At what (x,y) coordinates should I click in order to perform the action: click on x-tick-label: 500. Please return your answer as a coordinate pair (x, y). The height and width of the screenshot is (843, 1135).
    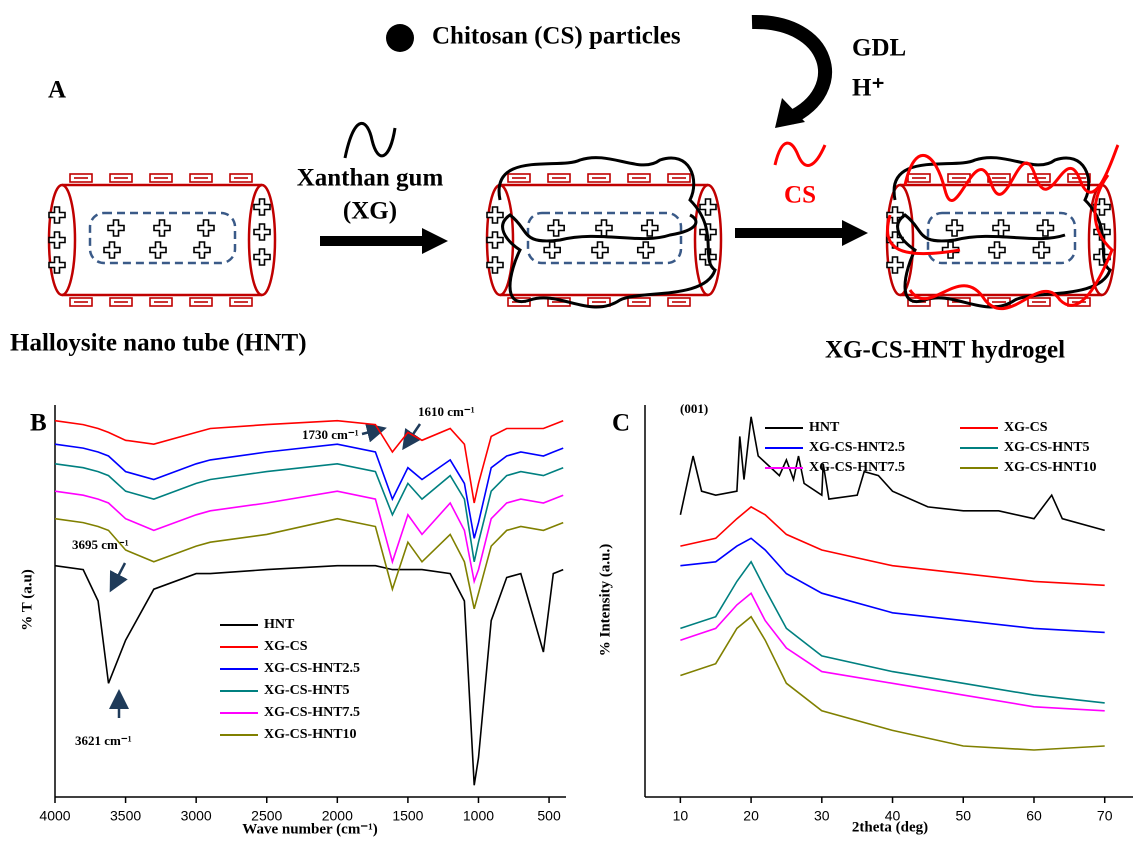
    Looking at the image, I should click on (549, 816).